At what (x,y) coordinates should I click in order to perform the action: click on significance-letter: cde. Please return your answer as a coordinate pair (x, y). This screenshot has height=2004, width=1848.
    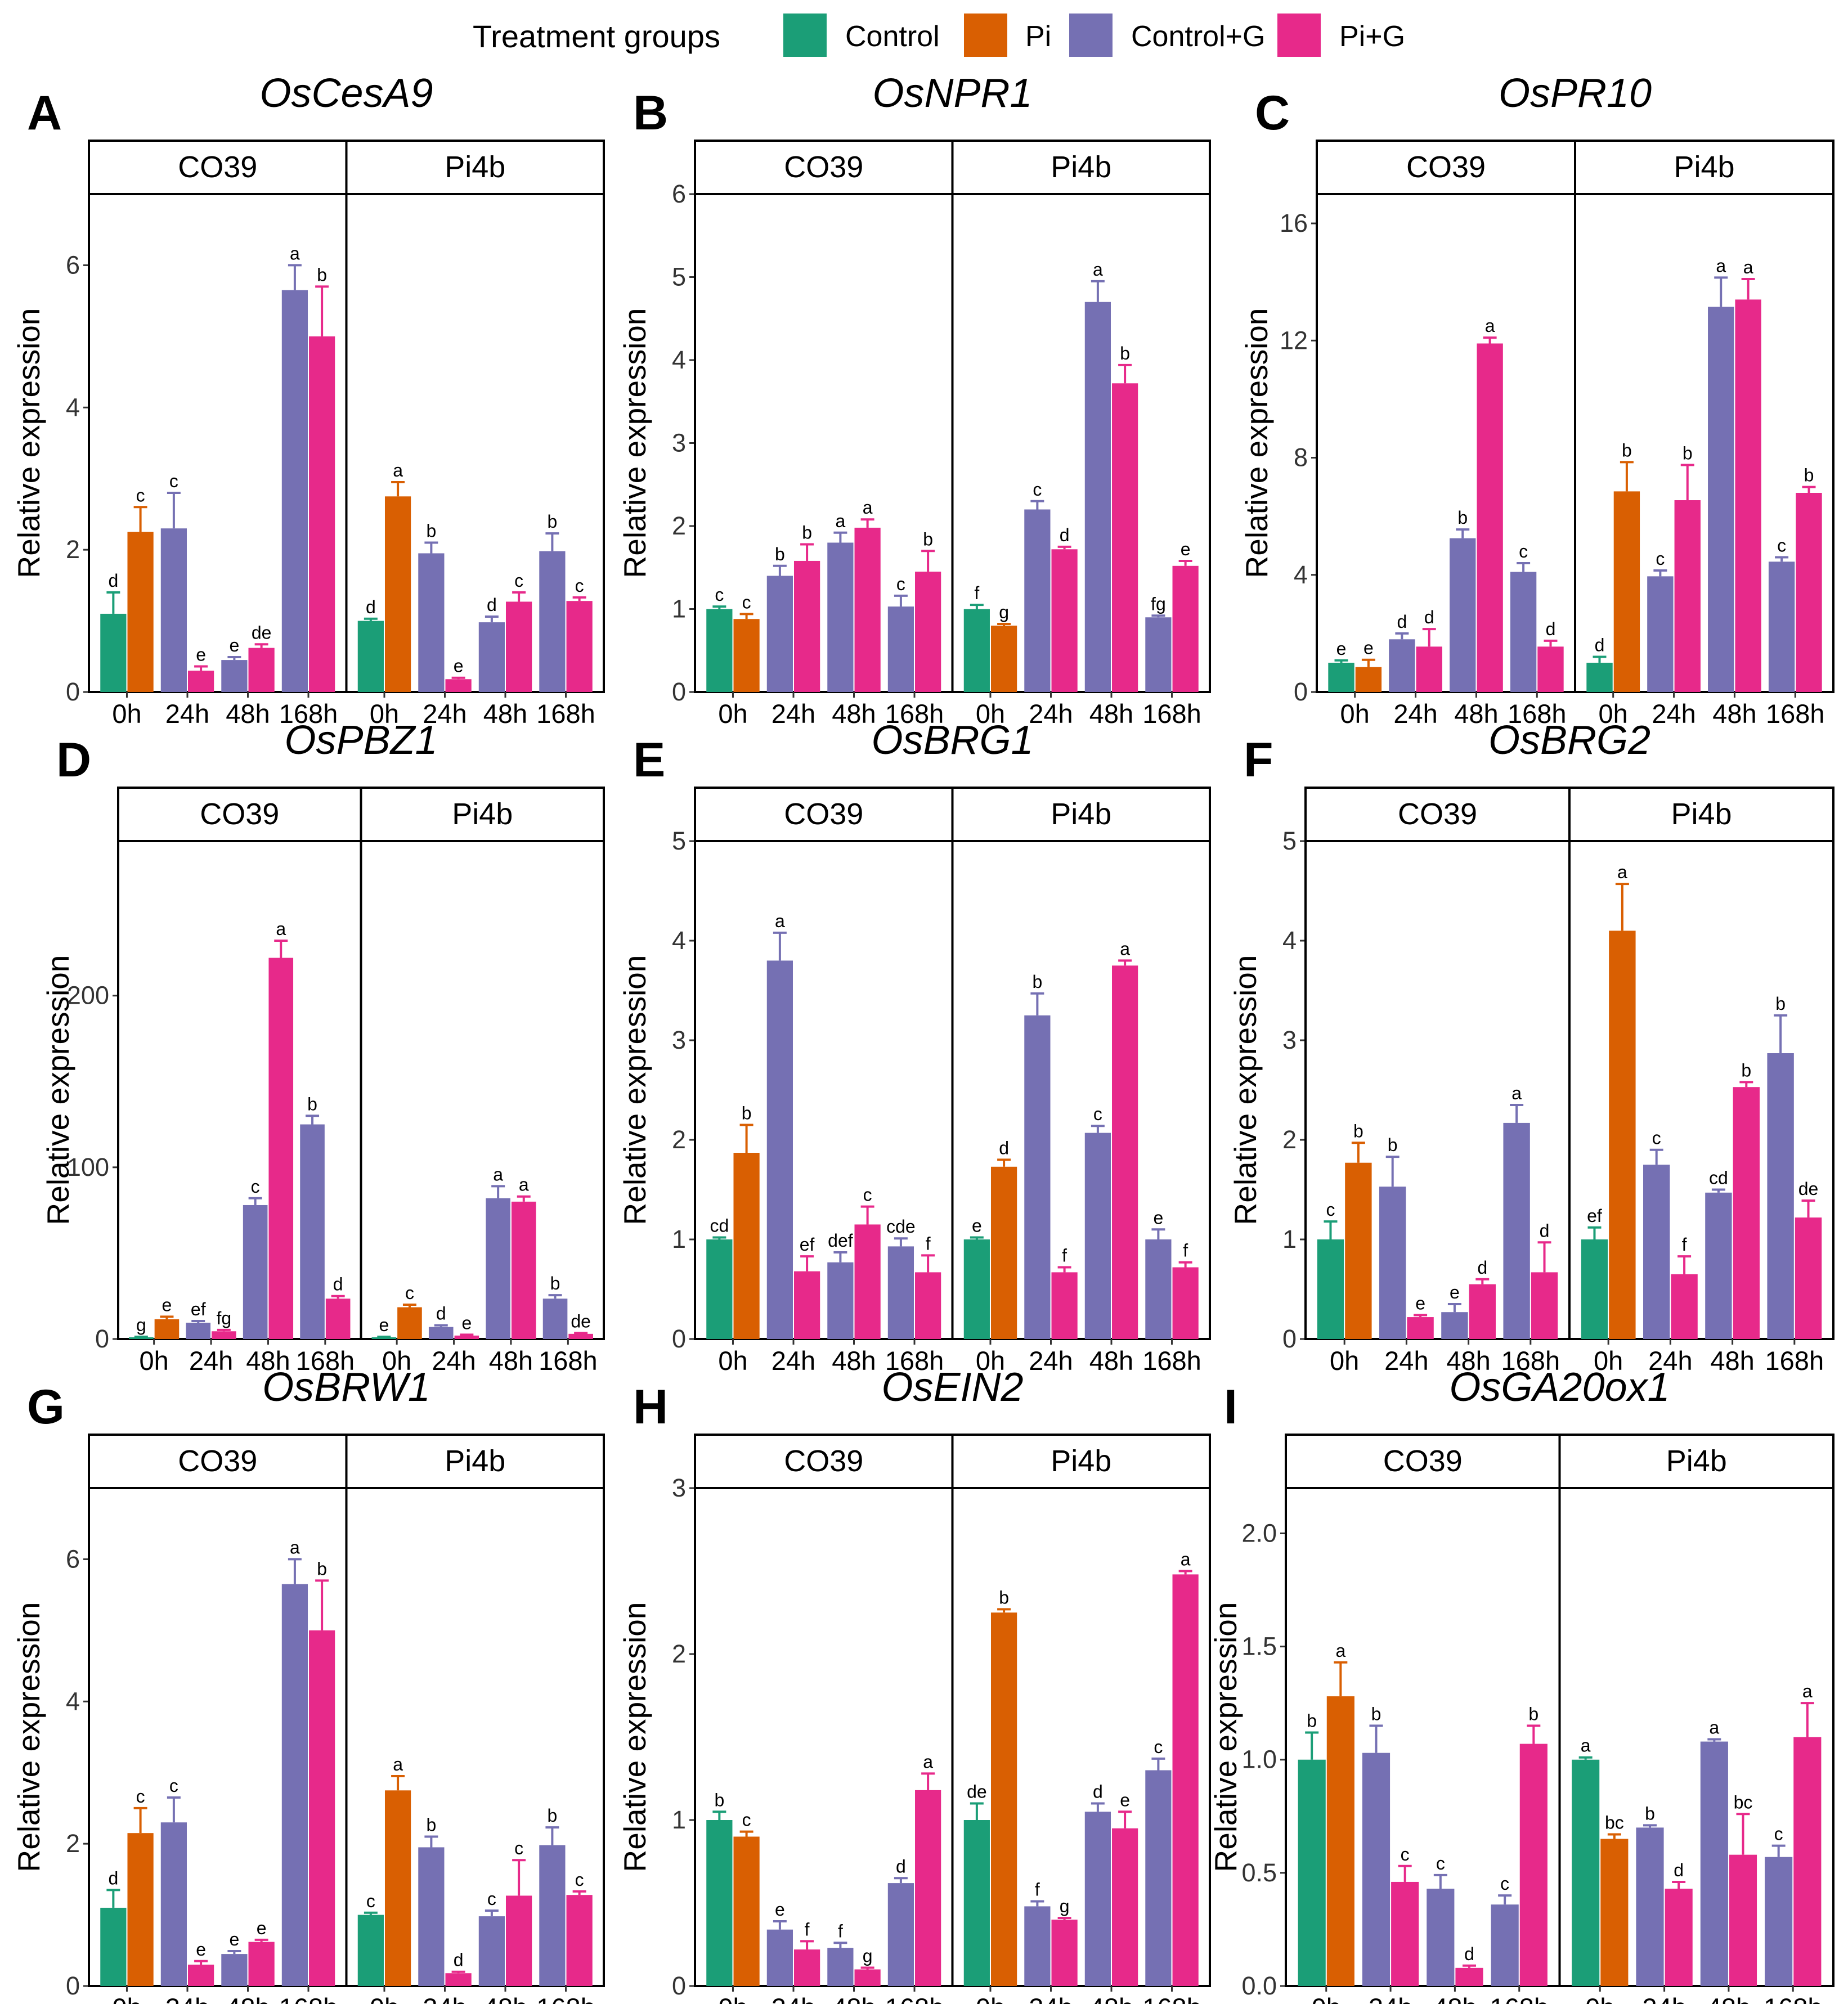
    Looking at the image, I should click on (901, 1226).